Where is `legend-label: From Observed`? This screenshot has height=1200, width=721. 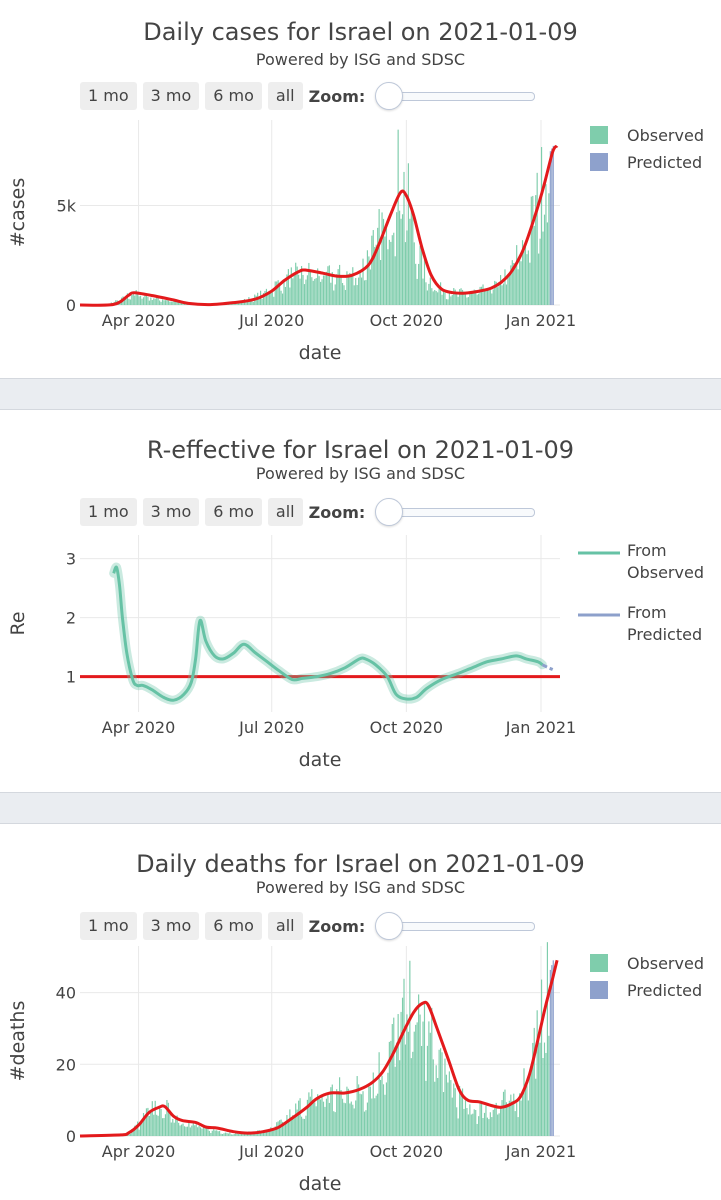 legend-label: From Observed is located at coordinates (665, 561).